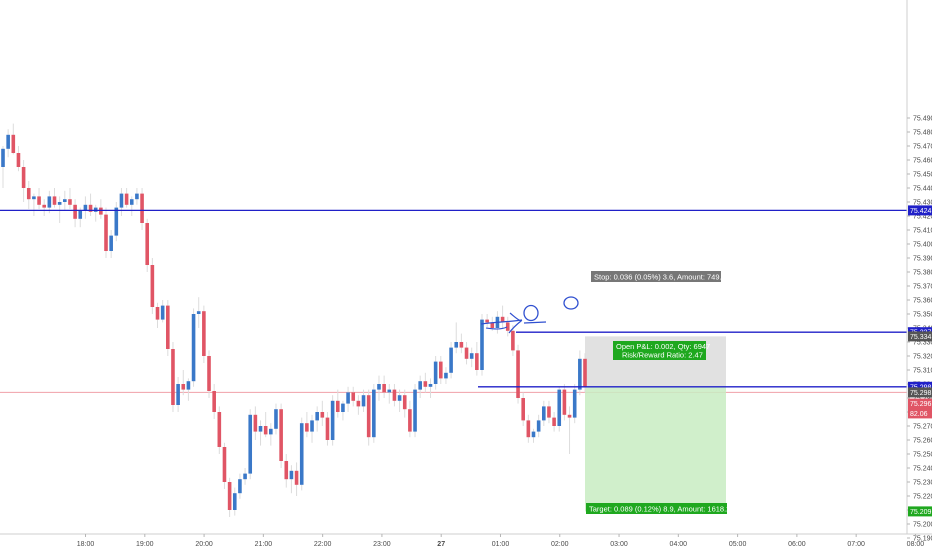 The width and height of the screenshot is (932, 550). I want to click on price-tick-label: 75.370, so click(922, 287).